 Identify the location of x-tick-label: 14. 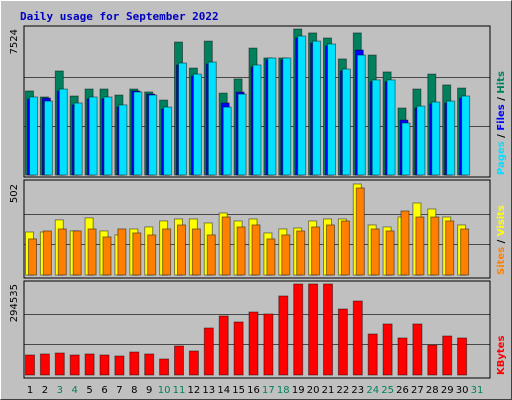
(223, 390).